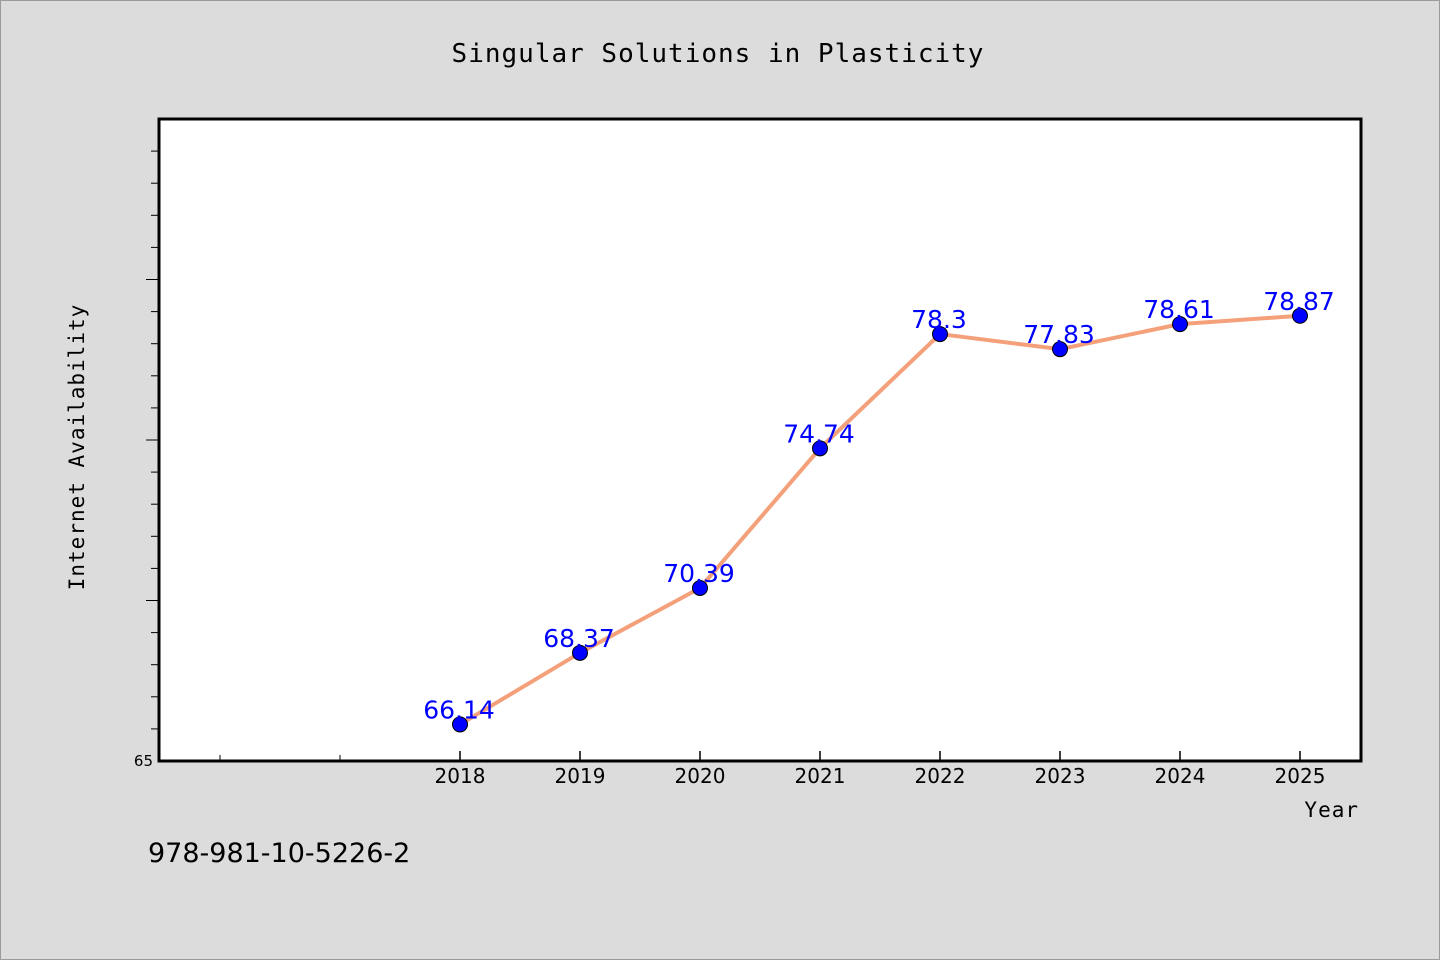 This screenshot has width=1440, height=960. I want to click on chart-title: Singular Solutions in Plasticity, so click(718, 54).